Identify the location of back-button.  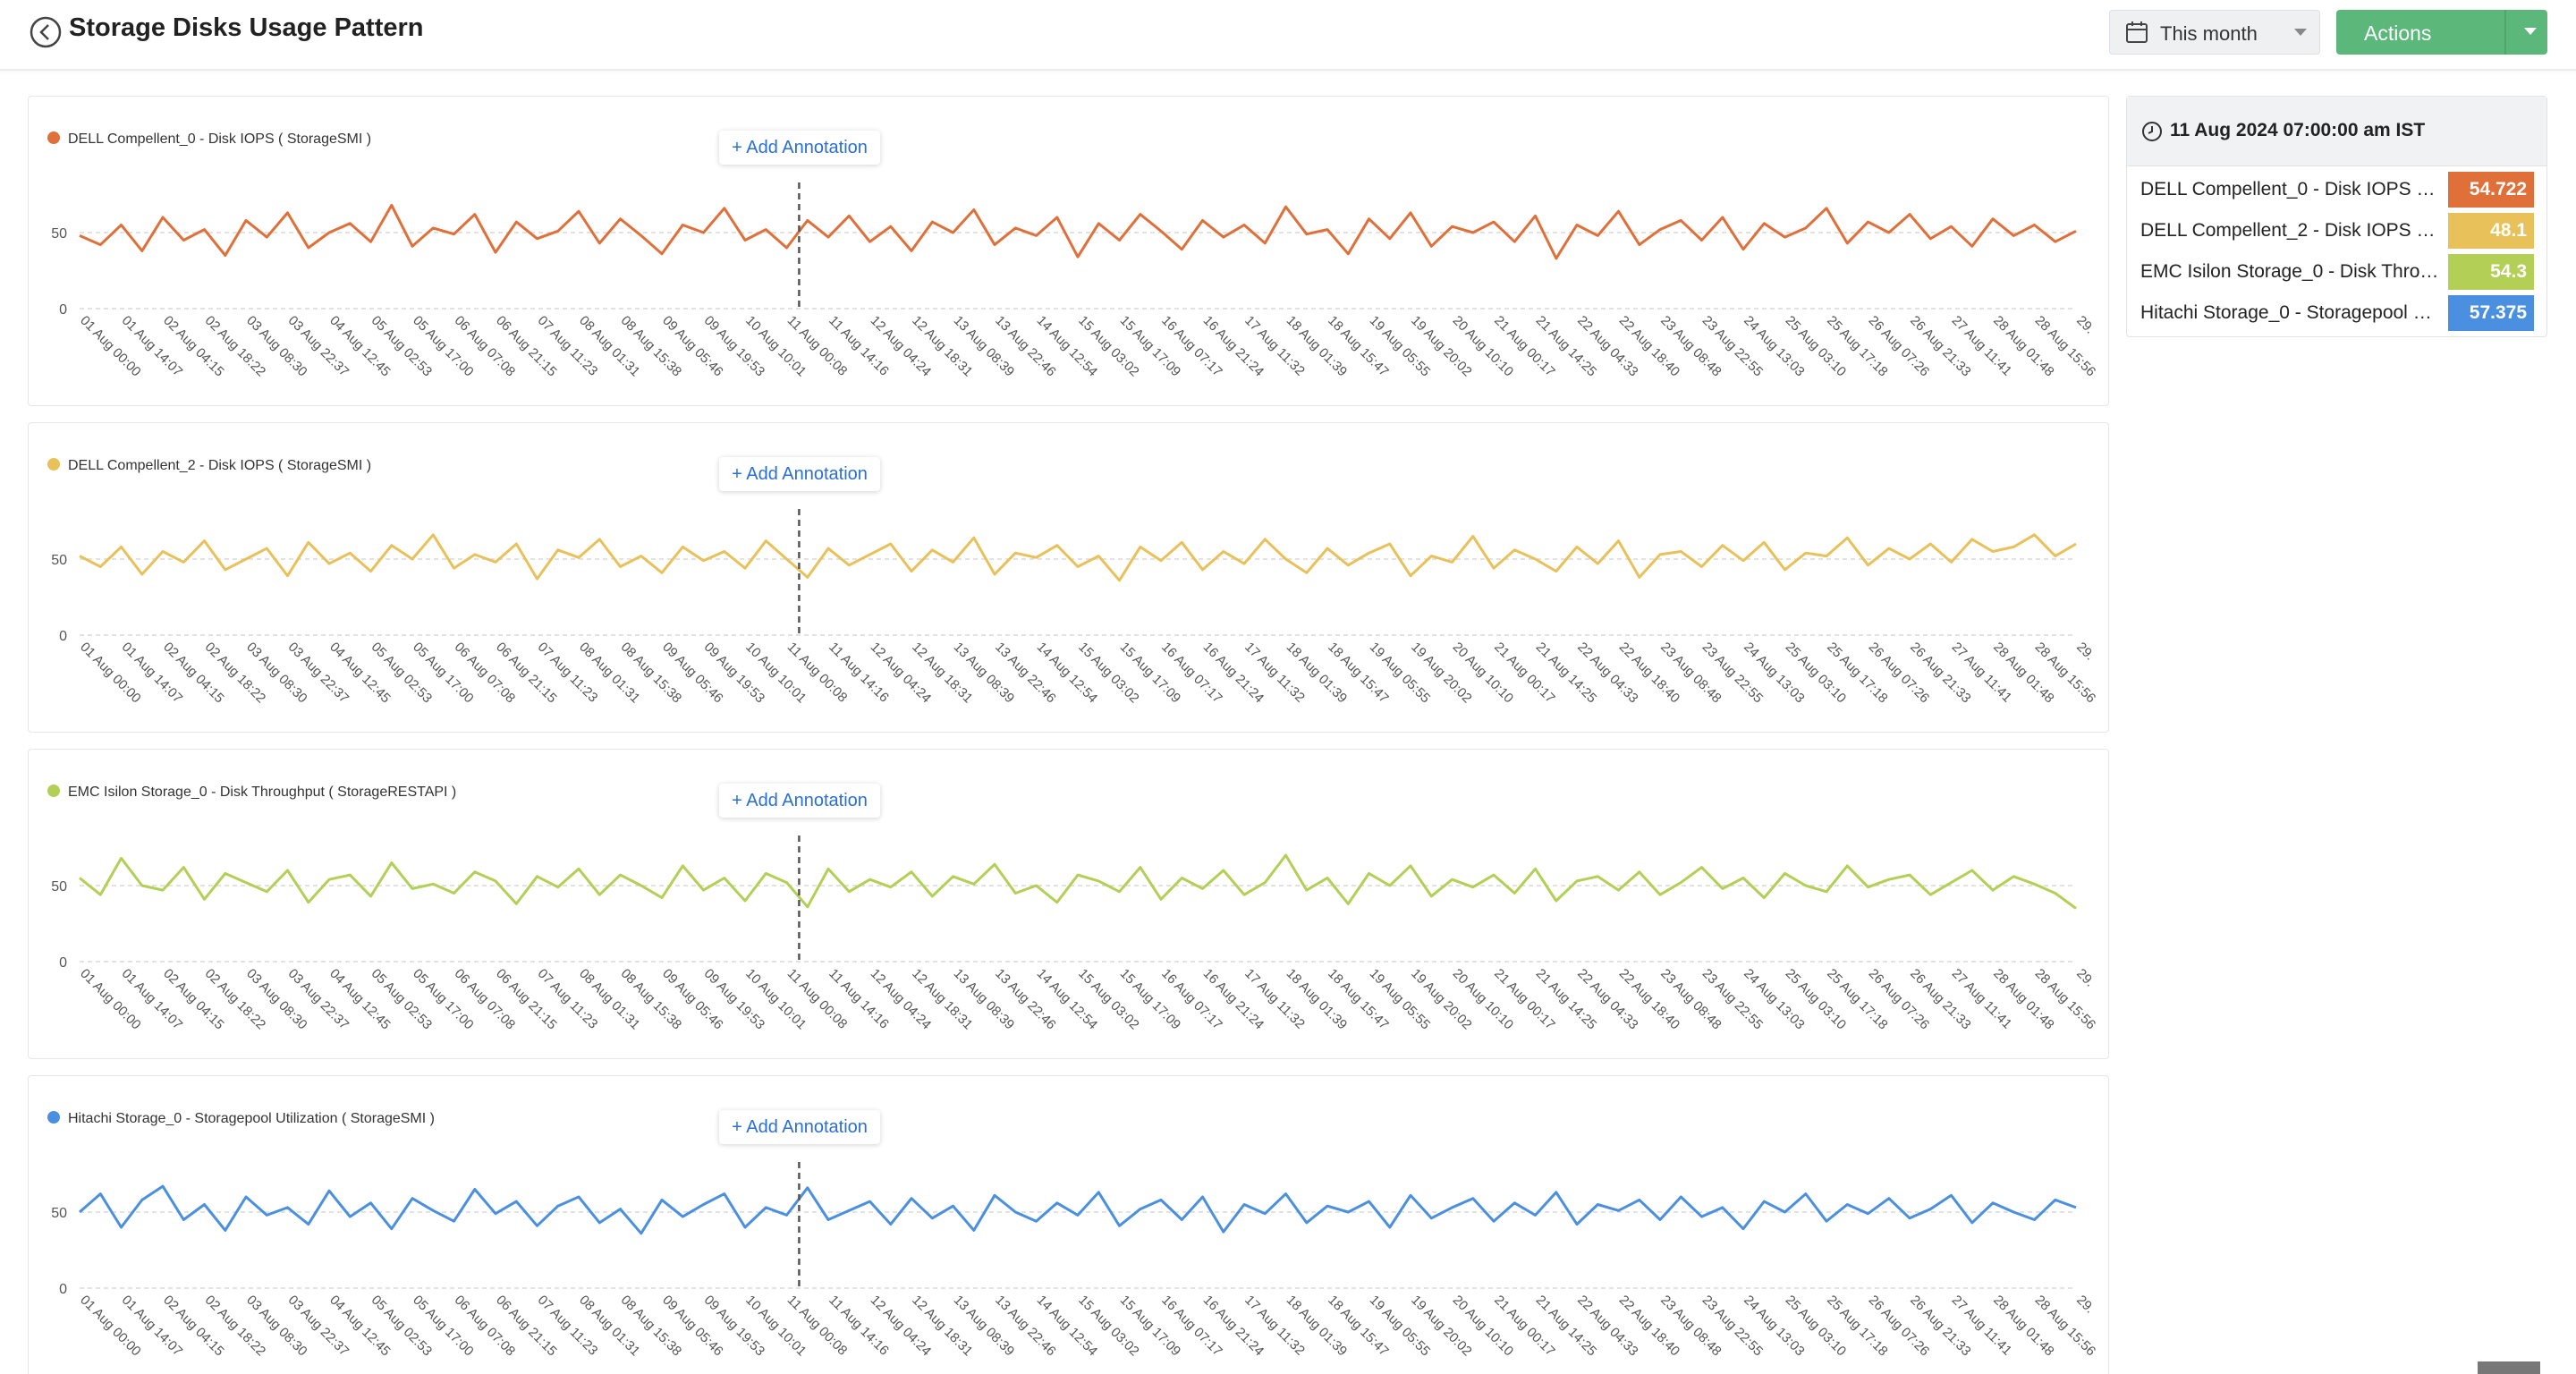
(46, 32).